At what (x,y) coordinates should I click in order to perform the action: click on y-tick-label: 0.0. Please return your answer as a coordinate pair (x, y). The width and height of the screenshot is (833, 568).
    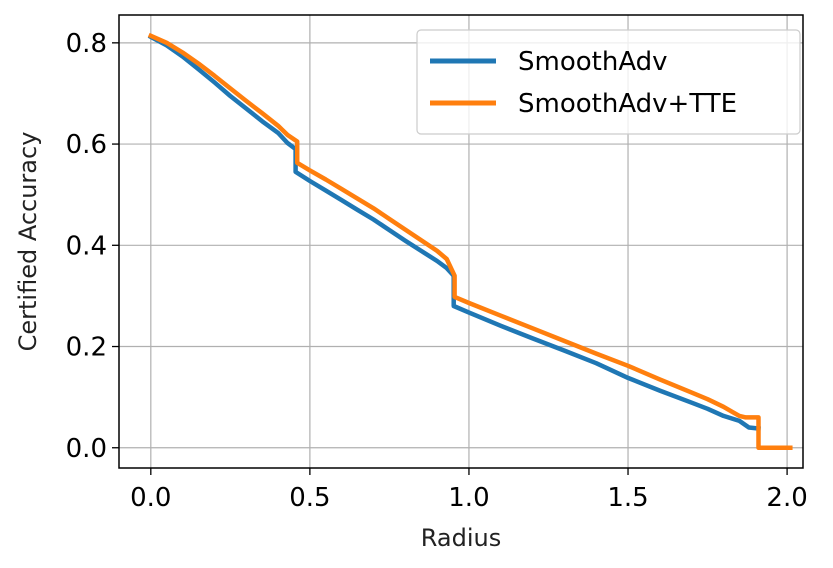
    Looking at the image, I should click on (86, 449).